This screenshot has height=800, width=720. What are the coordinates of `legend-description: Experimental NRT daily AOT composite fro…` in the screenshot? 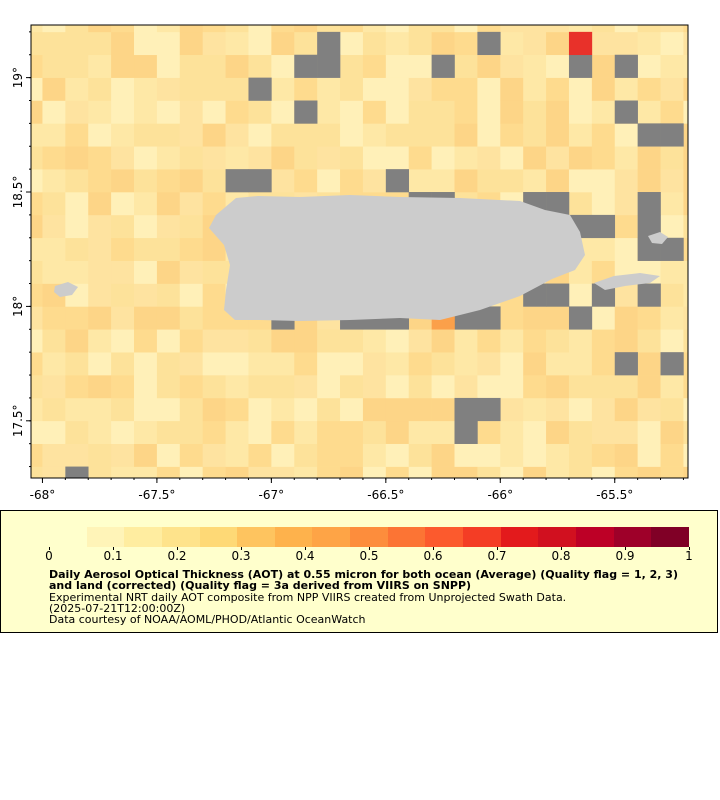 It's located at (308, 597).